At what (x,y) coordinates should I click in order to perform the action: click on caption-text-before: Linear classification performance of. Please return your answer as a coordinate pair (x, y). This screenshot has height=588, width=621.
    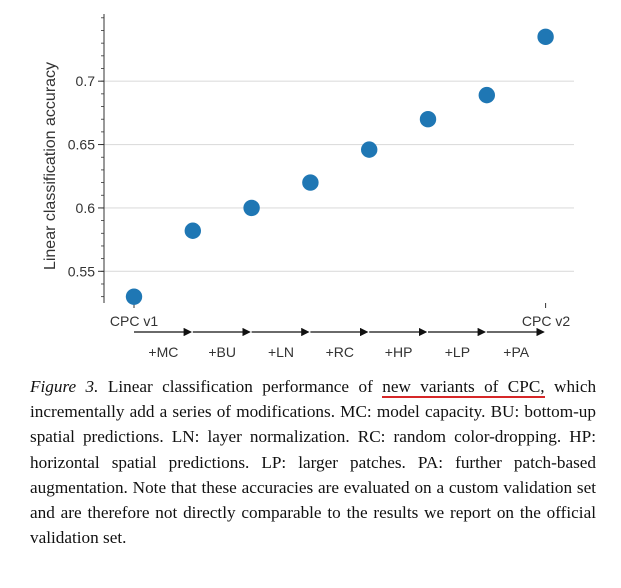
    Looking at the image, I should click on (240, 386).